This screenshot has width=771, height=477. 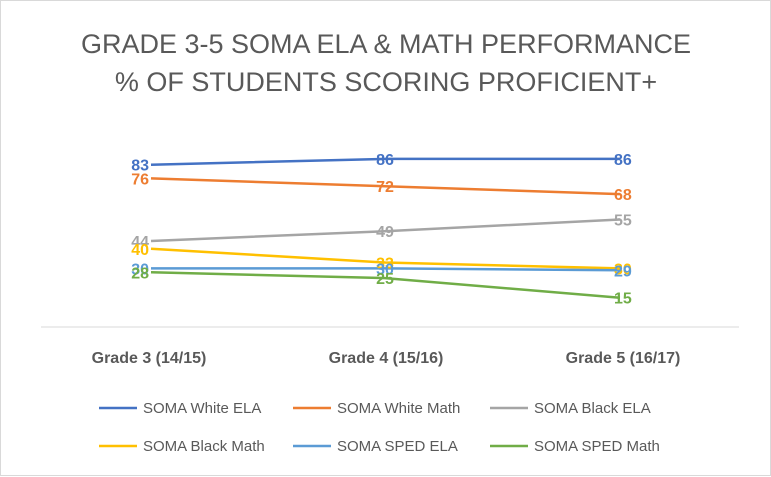 What do you see at coordinates (623, 358) in the screenshot?
I see `x-tick-label: Grade 5 (16/17)` at bounding box center [623, 358].